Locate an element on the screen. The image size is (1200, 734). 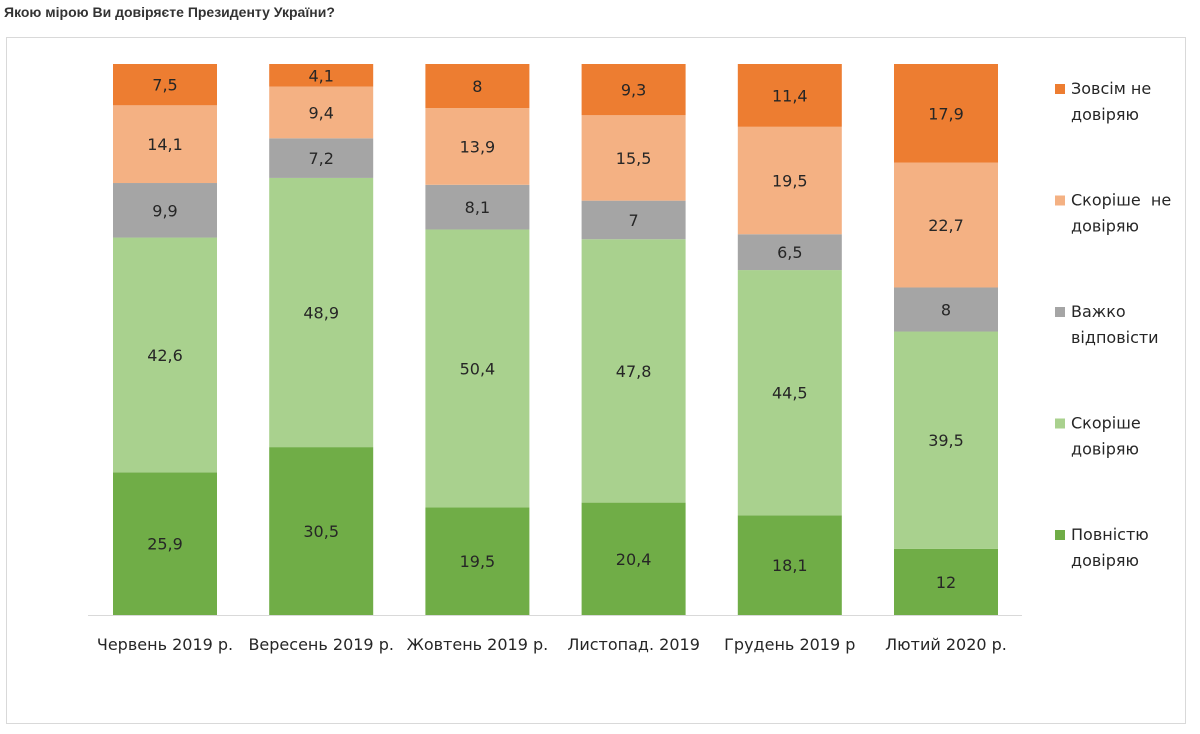
data-label-rather_distrust: 19,5 is located at coordinates (790, 181).